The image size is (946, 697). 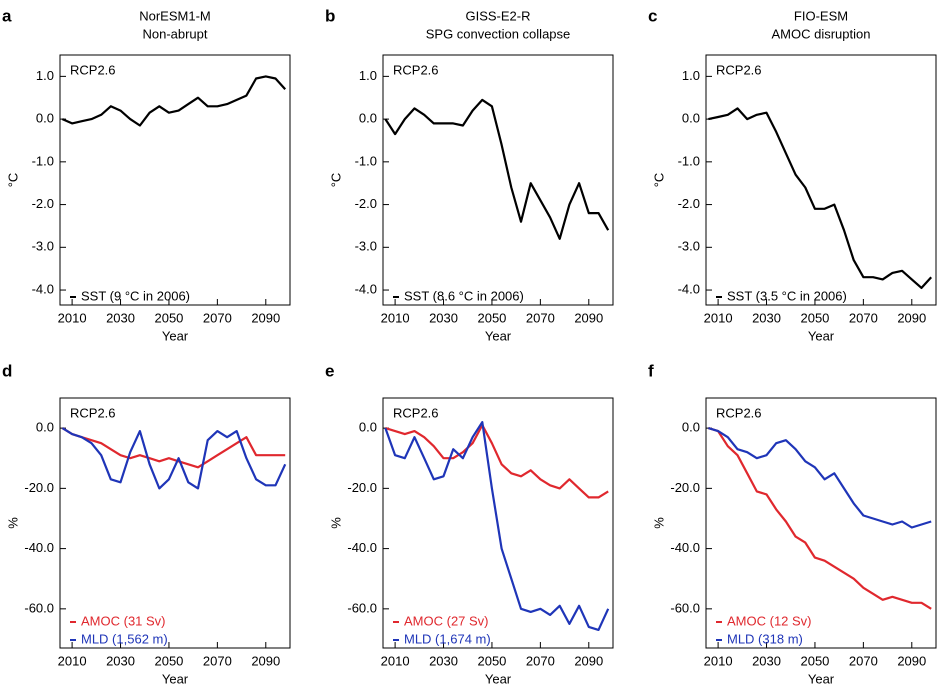 What do you see at coordinates (174, 33) in the screenshot?
I see `panel-subtitle: Non-abrupt` at bounding box center [174, 33].